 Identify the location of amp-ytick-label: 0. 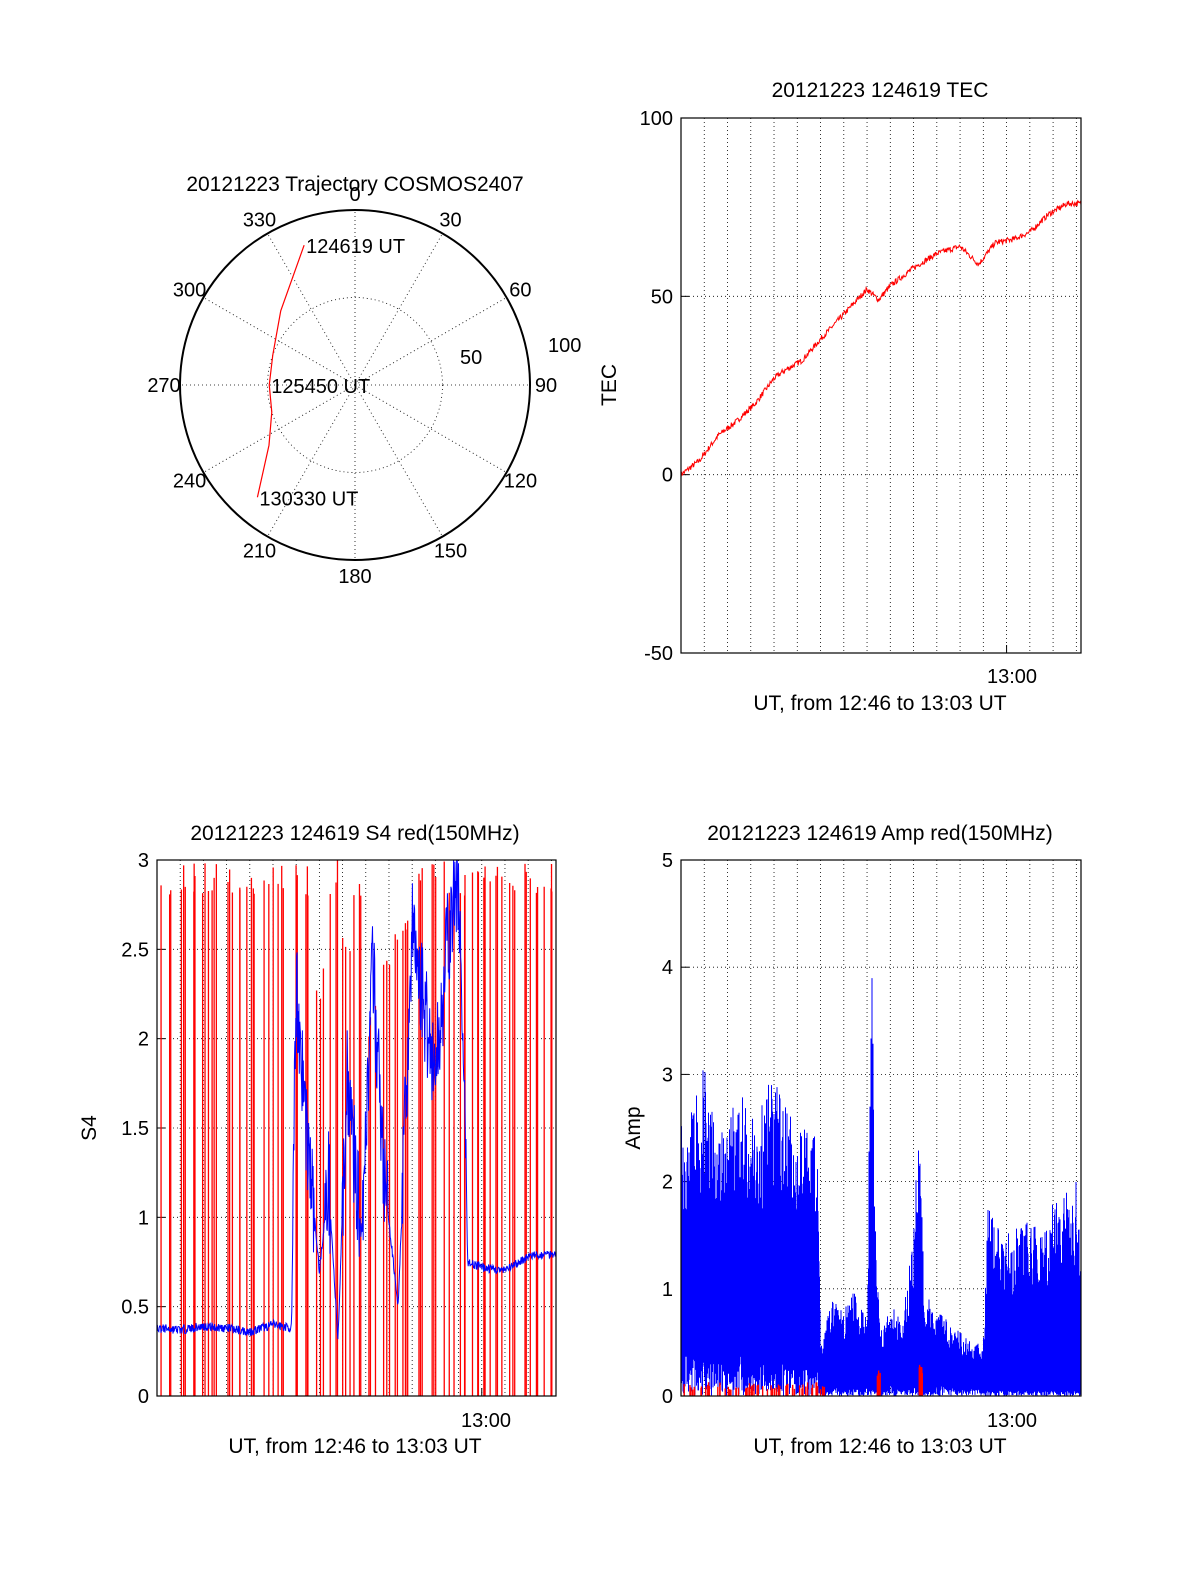
(667, 1397).